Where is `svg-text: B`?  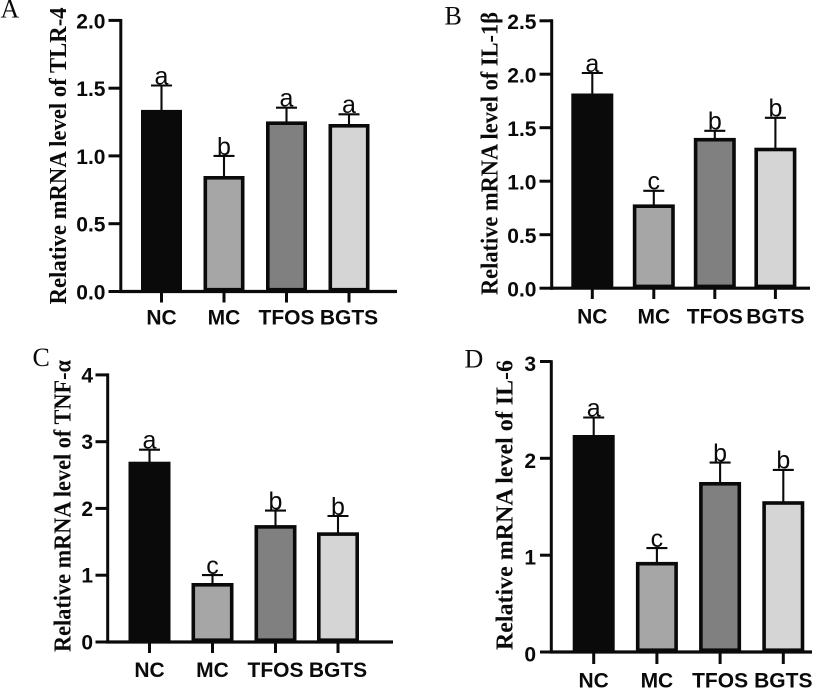
svg-text: B is located at coordinates (453, 16).